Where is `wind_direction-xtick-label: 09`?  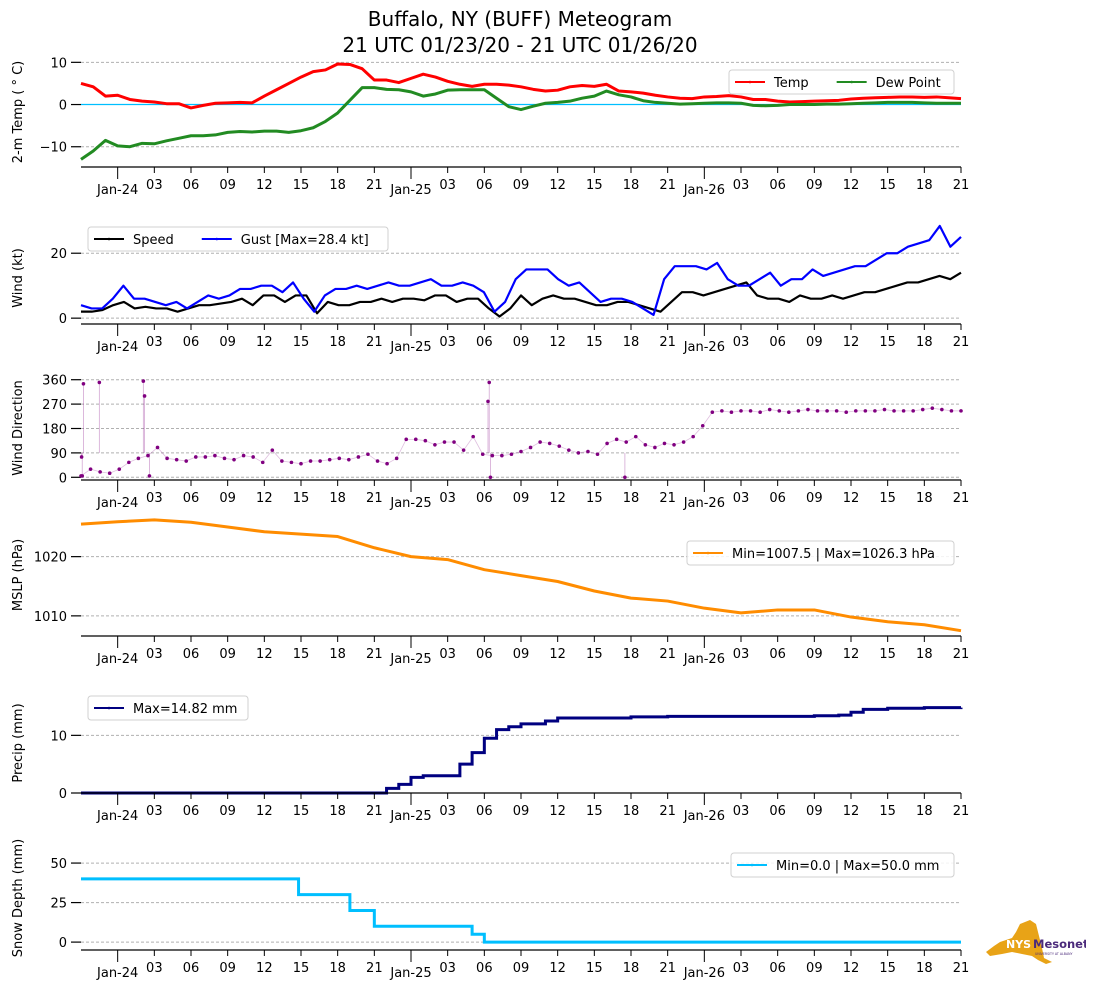 wind_direction-xtick-label: 09 is located at coordinates (814, 498).